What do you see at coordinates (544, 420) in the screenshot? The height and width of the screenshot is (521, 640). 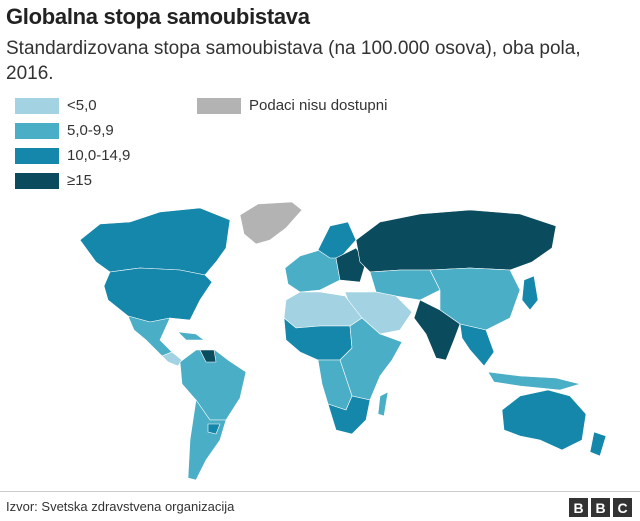 I see `australia` at bounding box center [544, 420].